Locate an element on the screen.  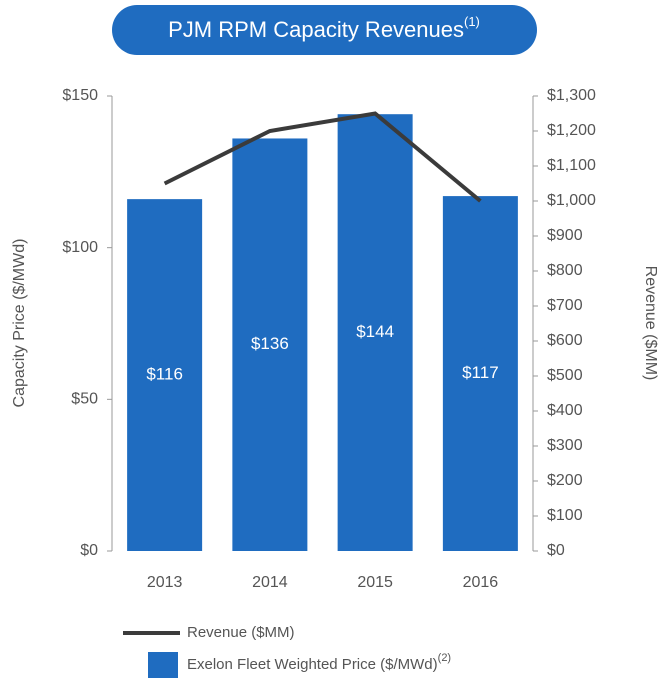
y2-tick-label: $600 is located at coordinates (565, 340).